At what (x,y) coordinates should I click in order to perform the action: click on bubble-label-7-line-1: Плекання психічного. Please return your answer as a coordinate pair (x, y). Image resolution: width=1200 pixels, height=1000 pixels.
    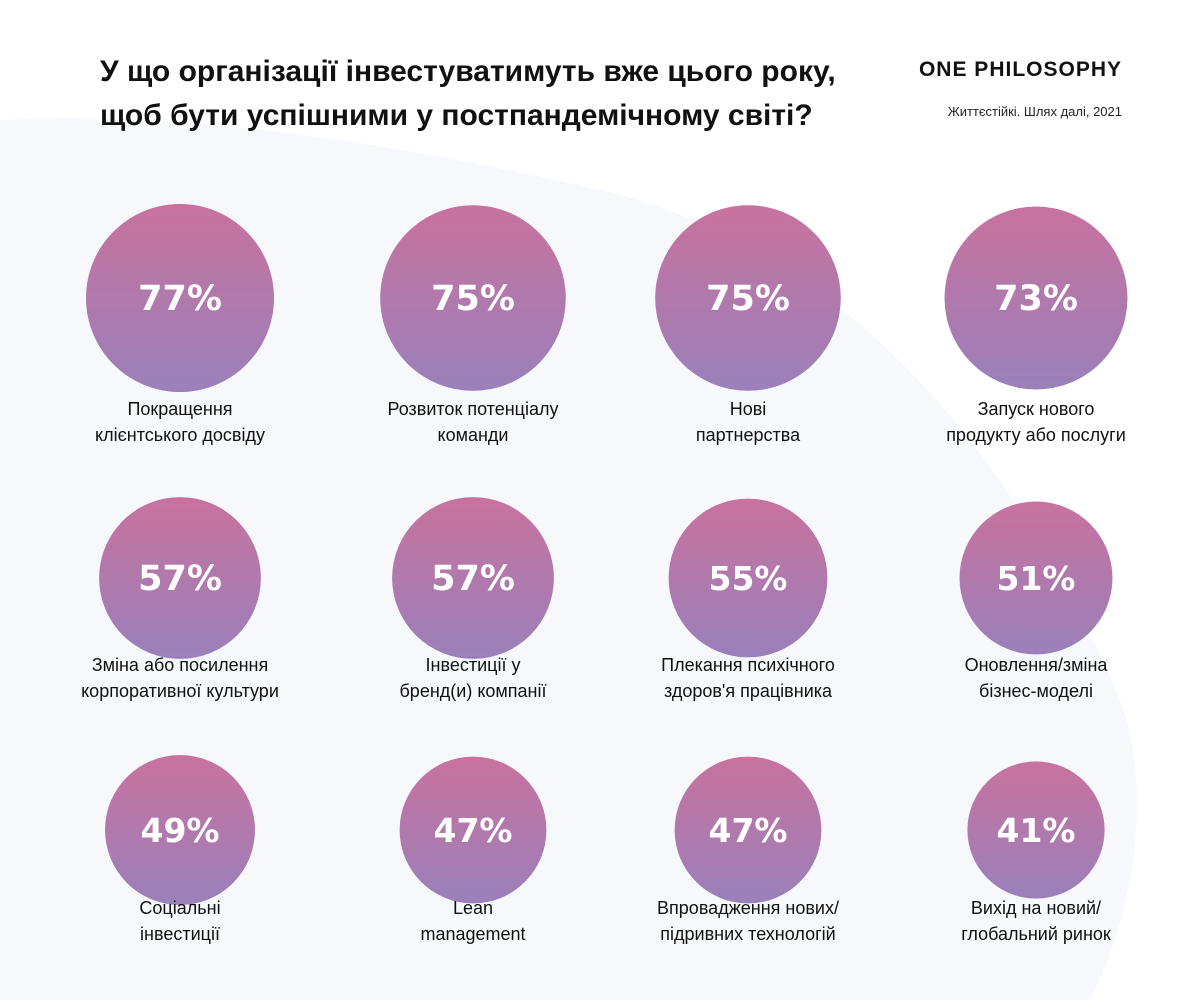
    Looking at the image, I should click on (748, 665).